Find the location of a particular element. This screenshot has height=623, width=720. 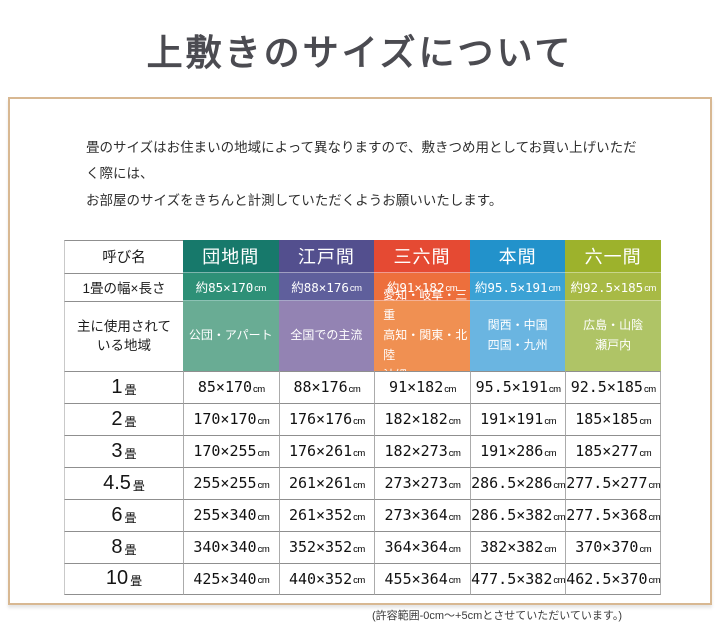

row-size: 3 is located at coordinates (117, 450).